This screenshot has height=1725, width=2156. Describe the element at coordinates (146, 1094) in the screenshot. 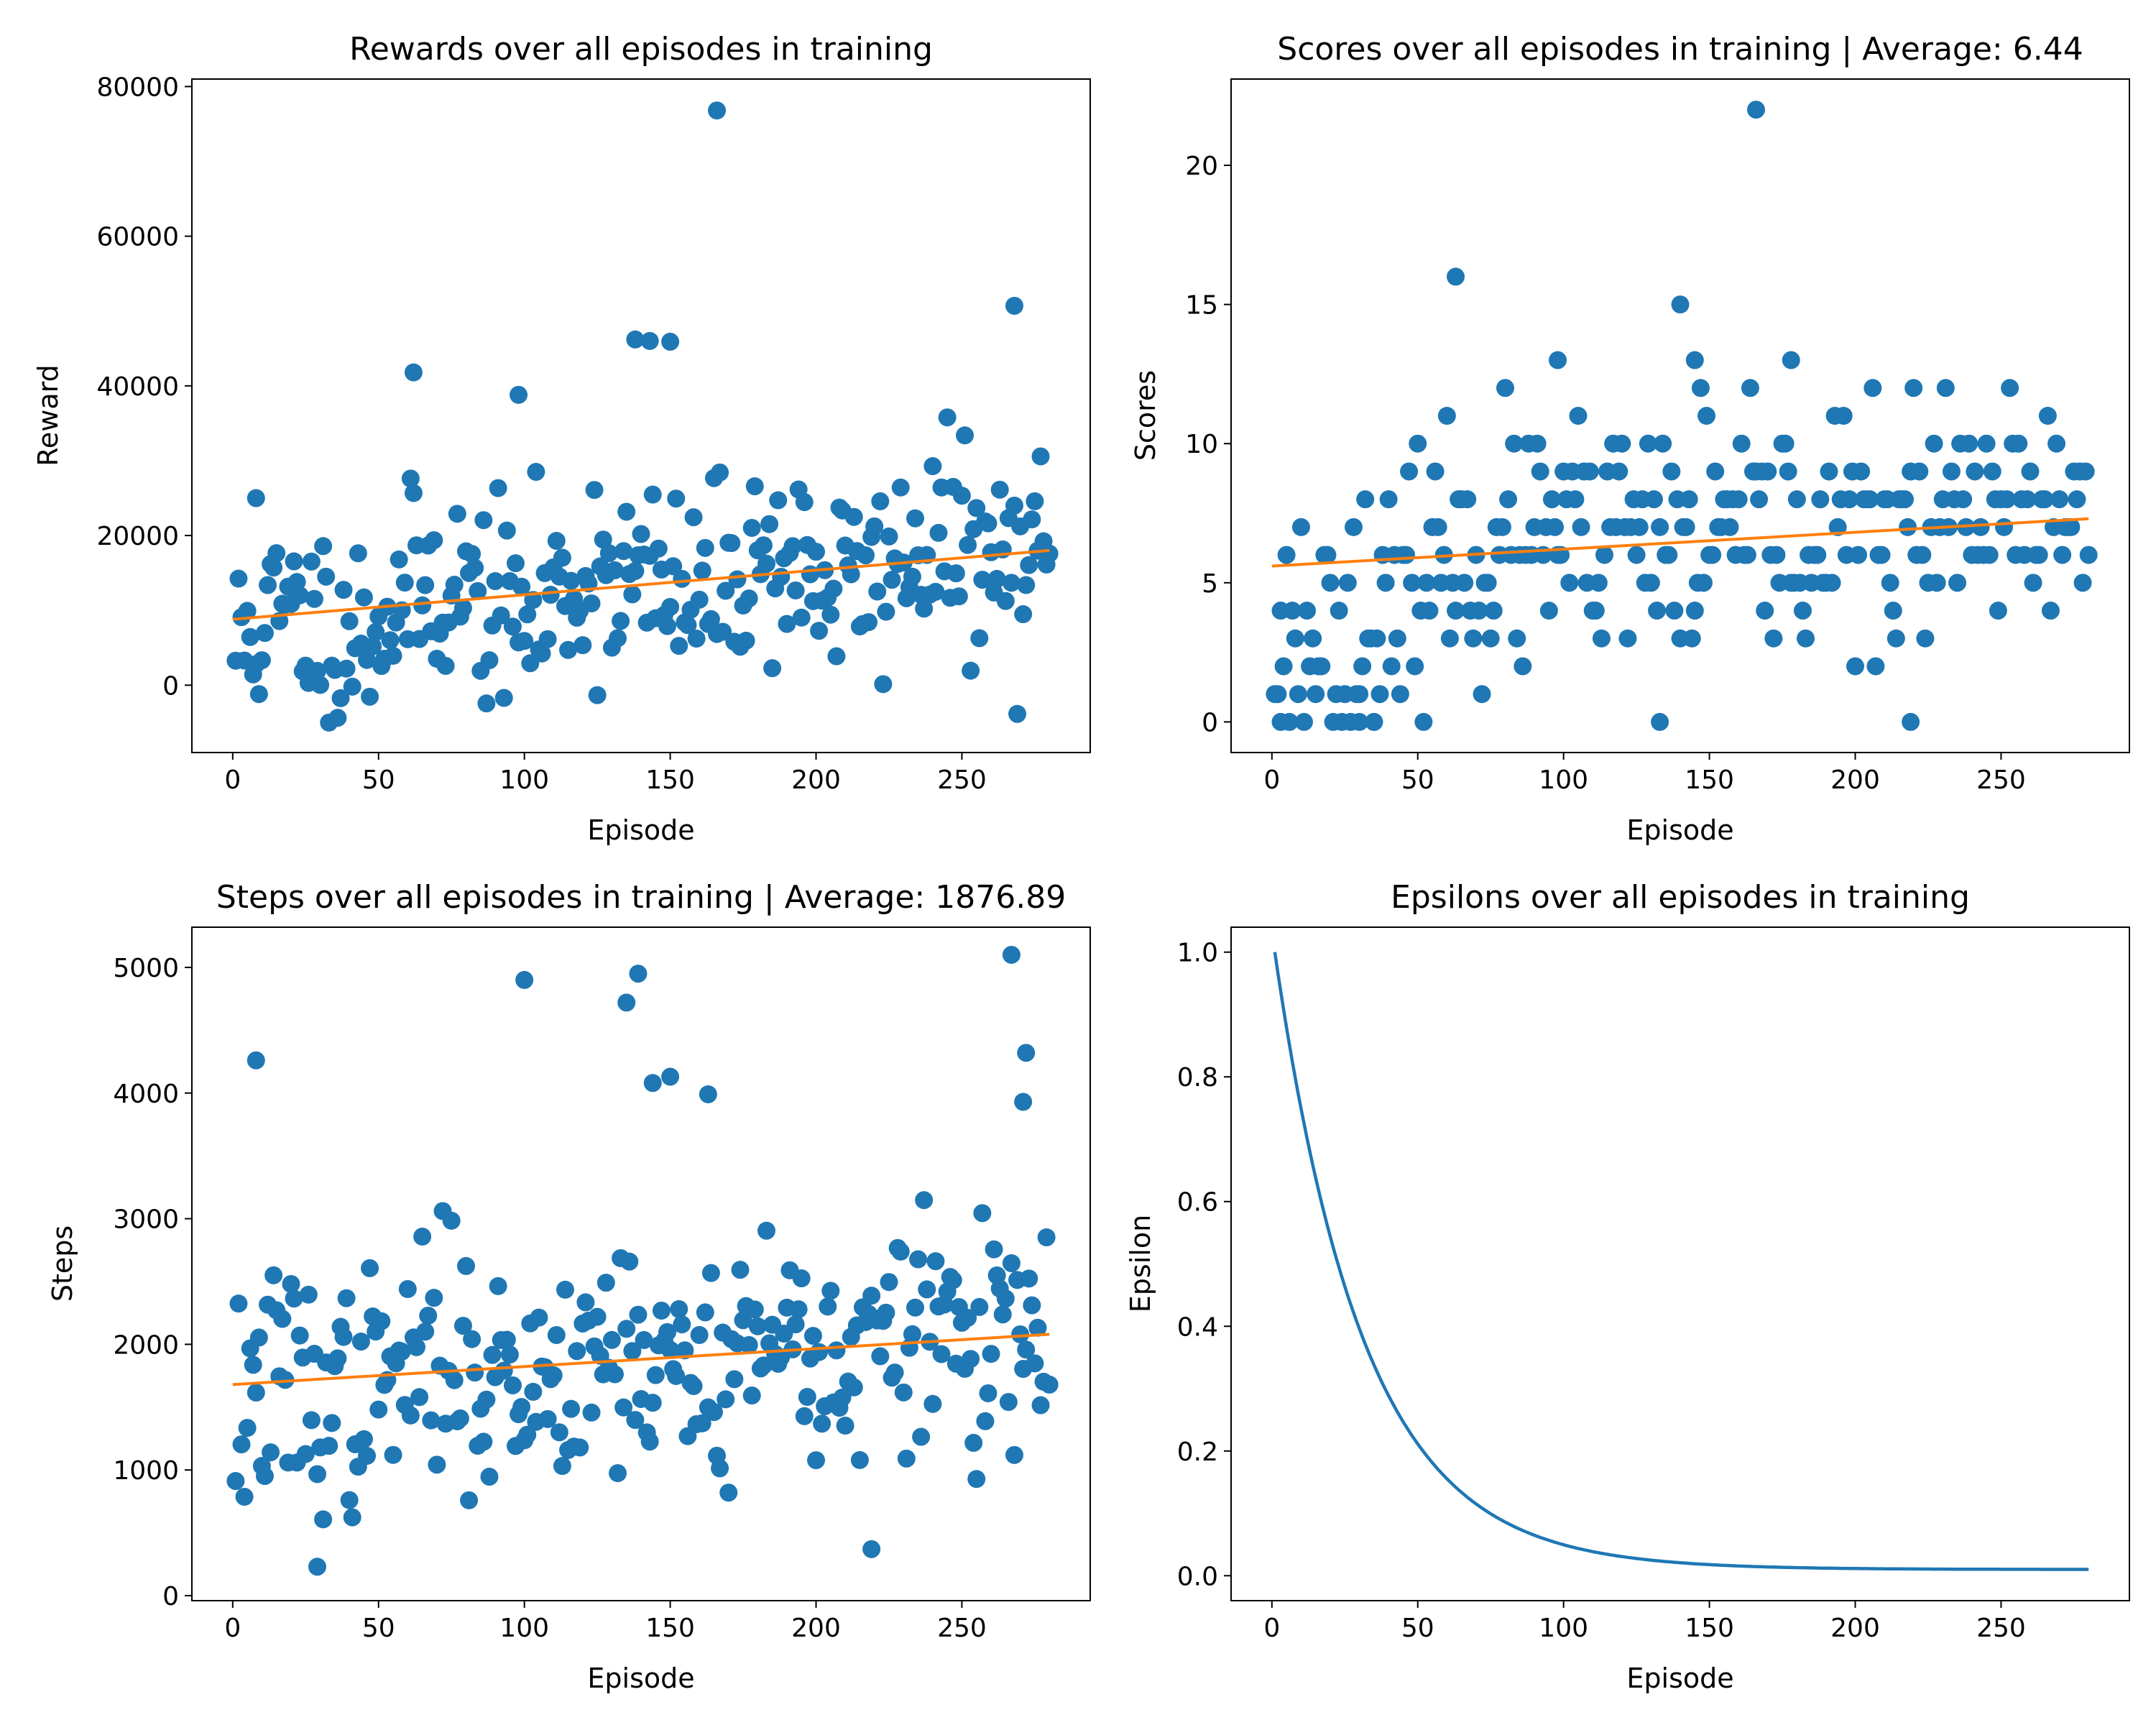

I see `y-tick-label: 4000` at that location.